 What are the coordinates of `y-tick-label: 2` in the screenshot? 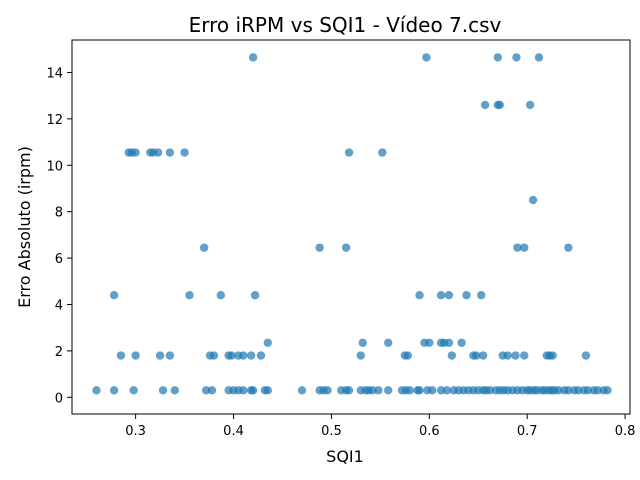 It's located at (59, 352).